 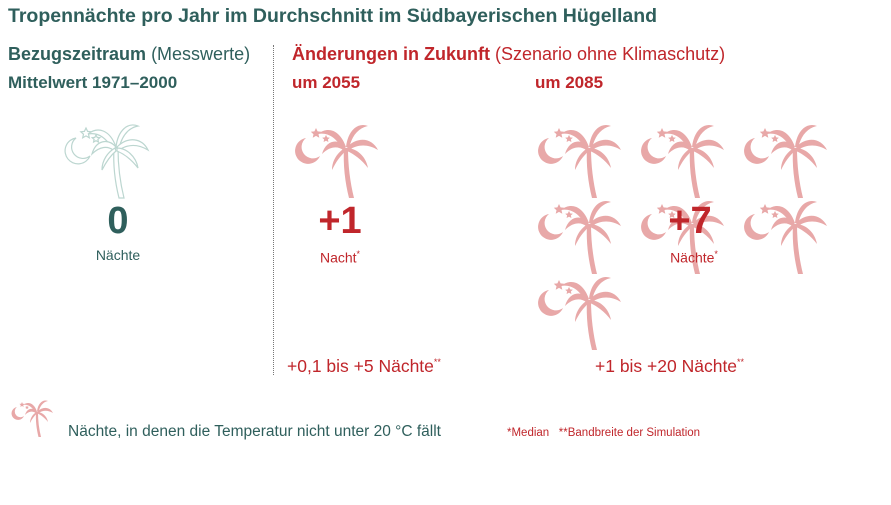 What do you see at coordinates (118, 221) in the screenshot?
I see `reference-value: 0` at bounding box center [118, 221].